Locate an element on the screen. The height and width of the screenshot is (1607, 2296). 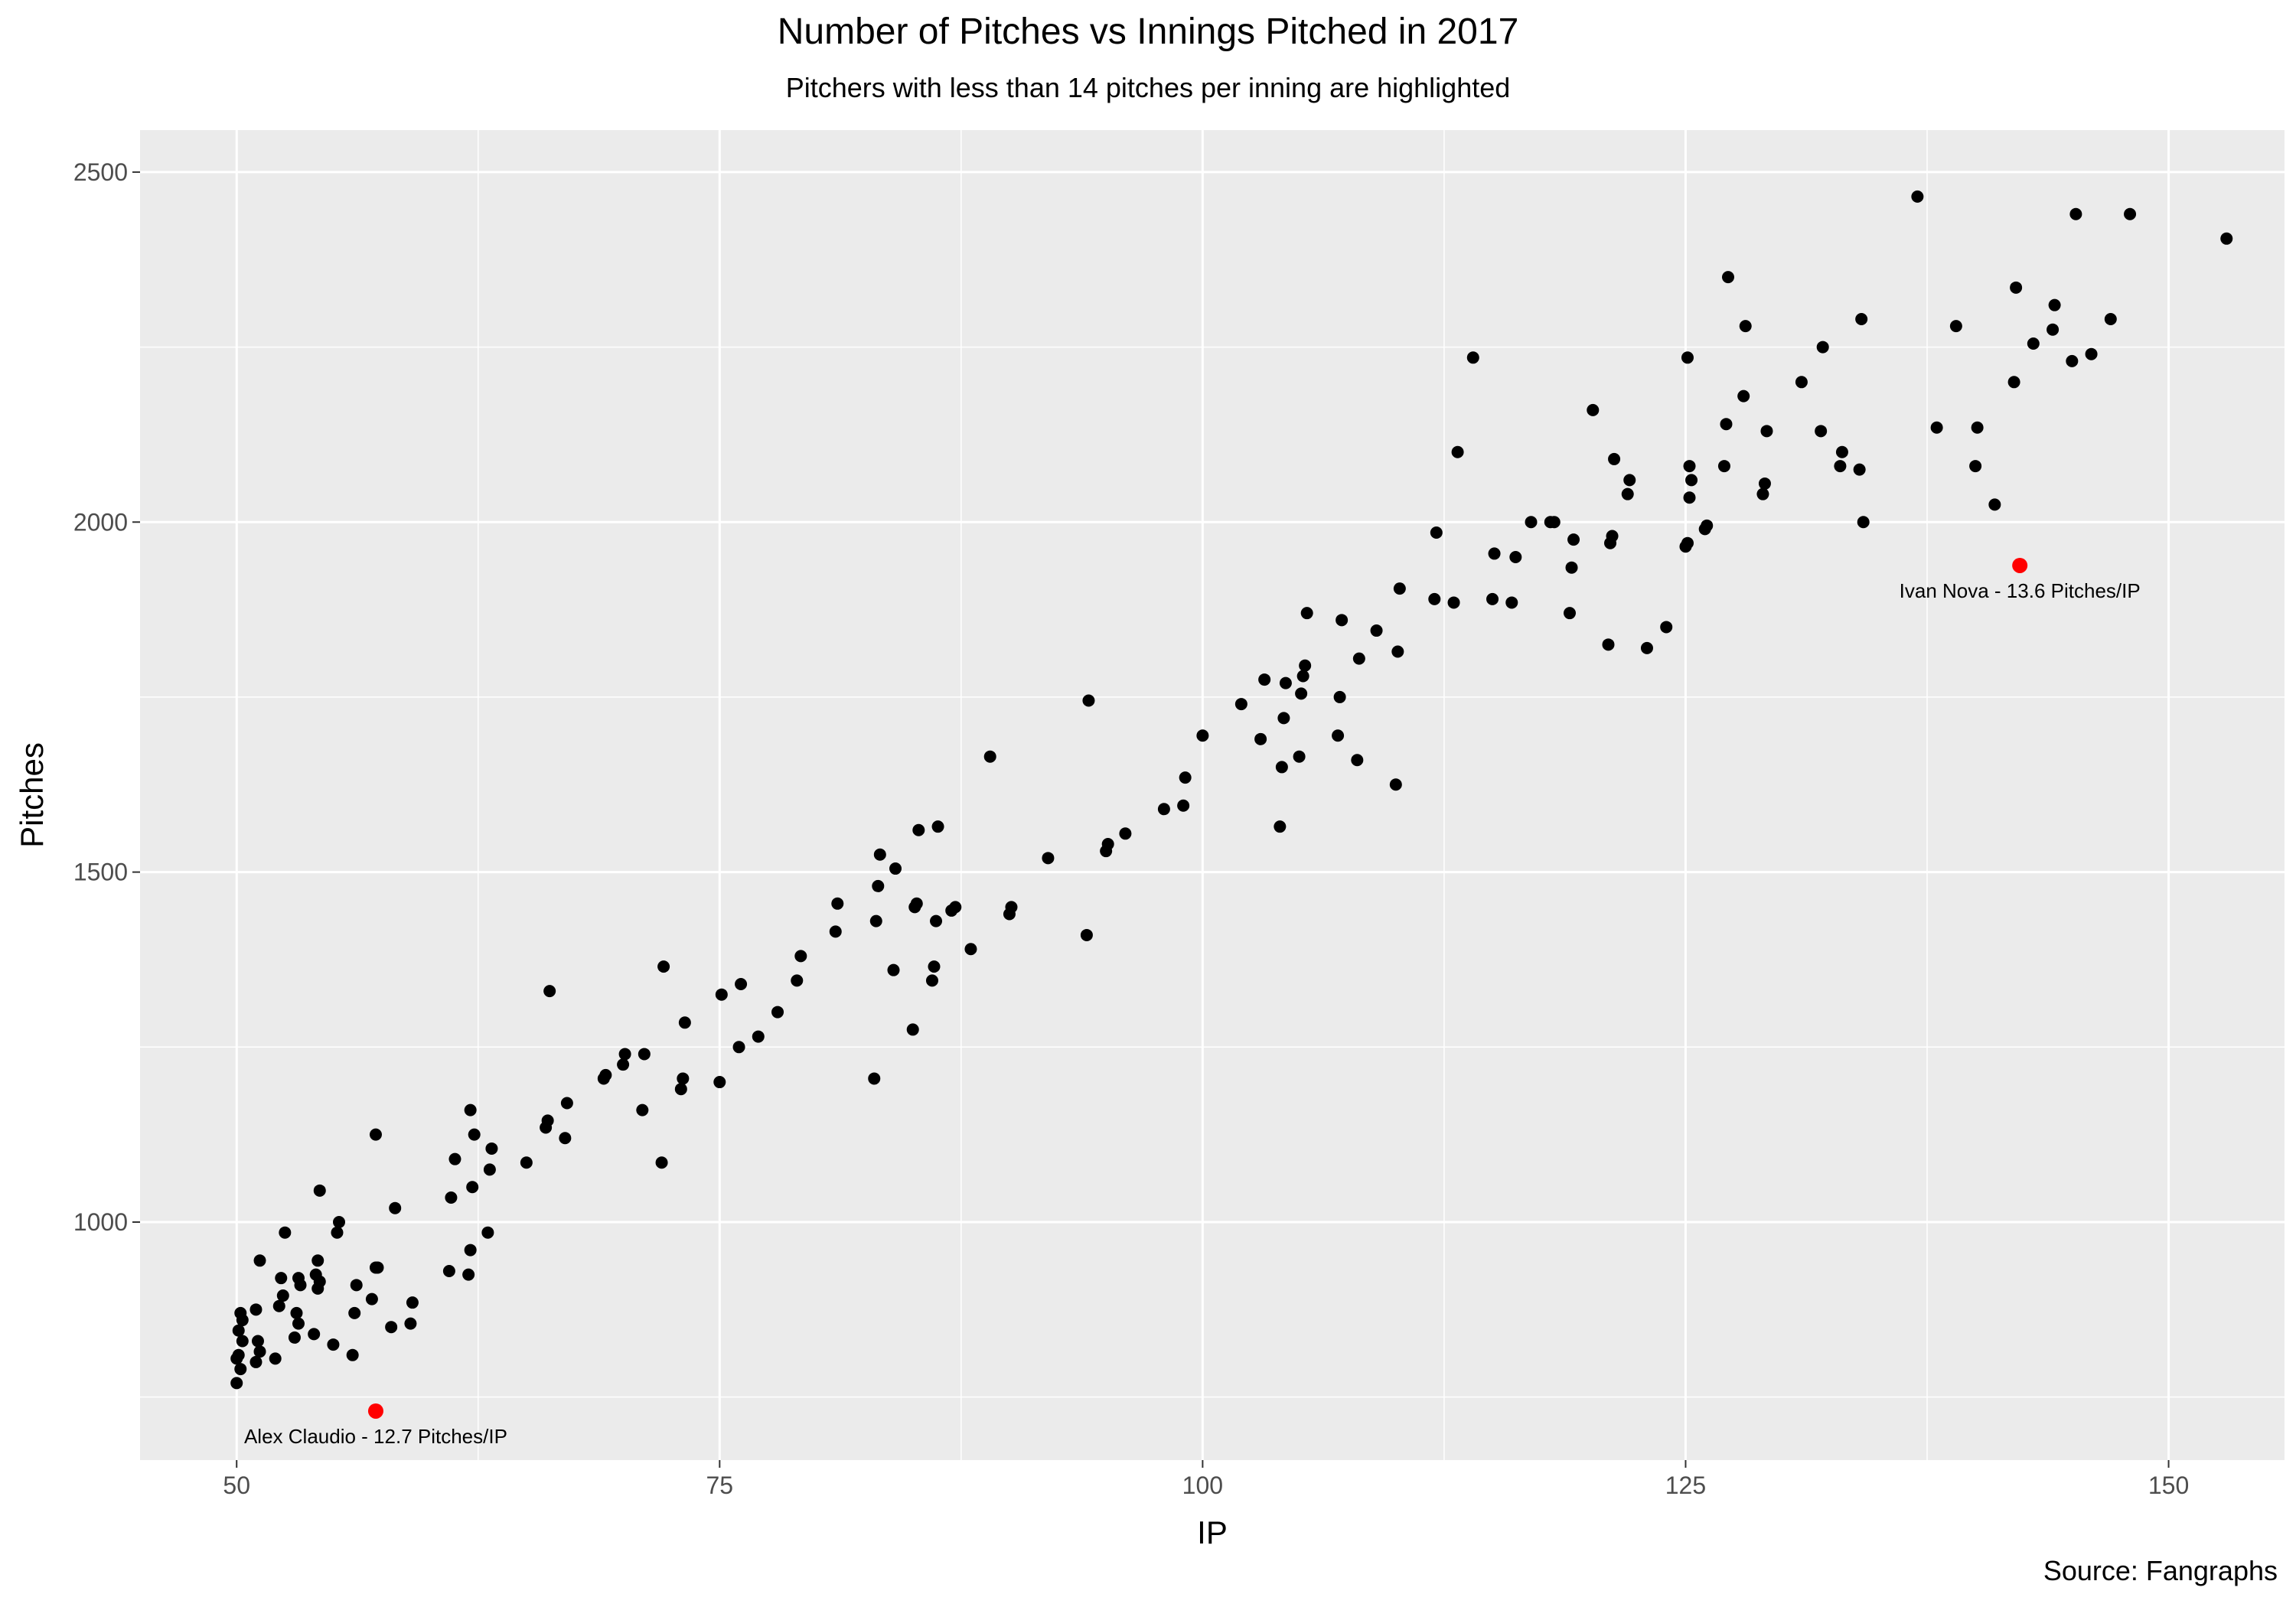
y-tick-label: 1500 is located at coordinates (100, 872).